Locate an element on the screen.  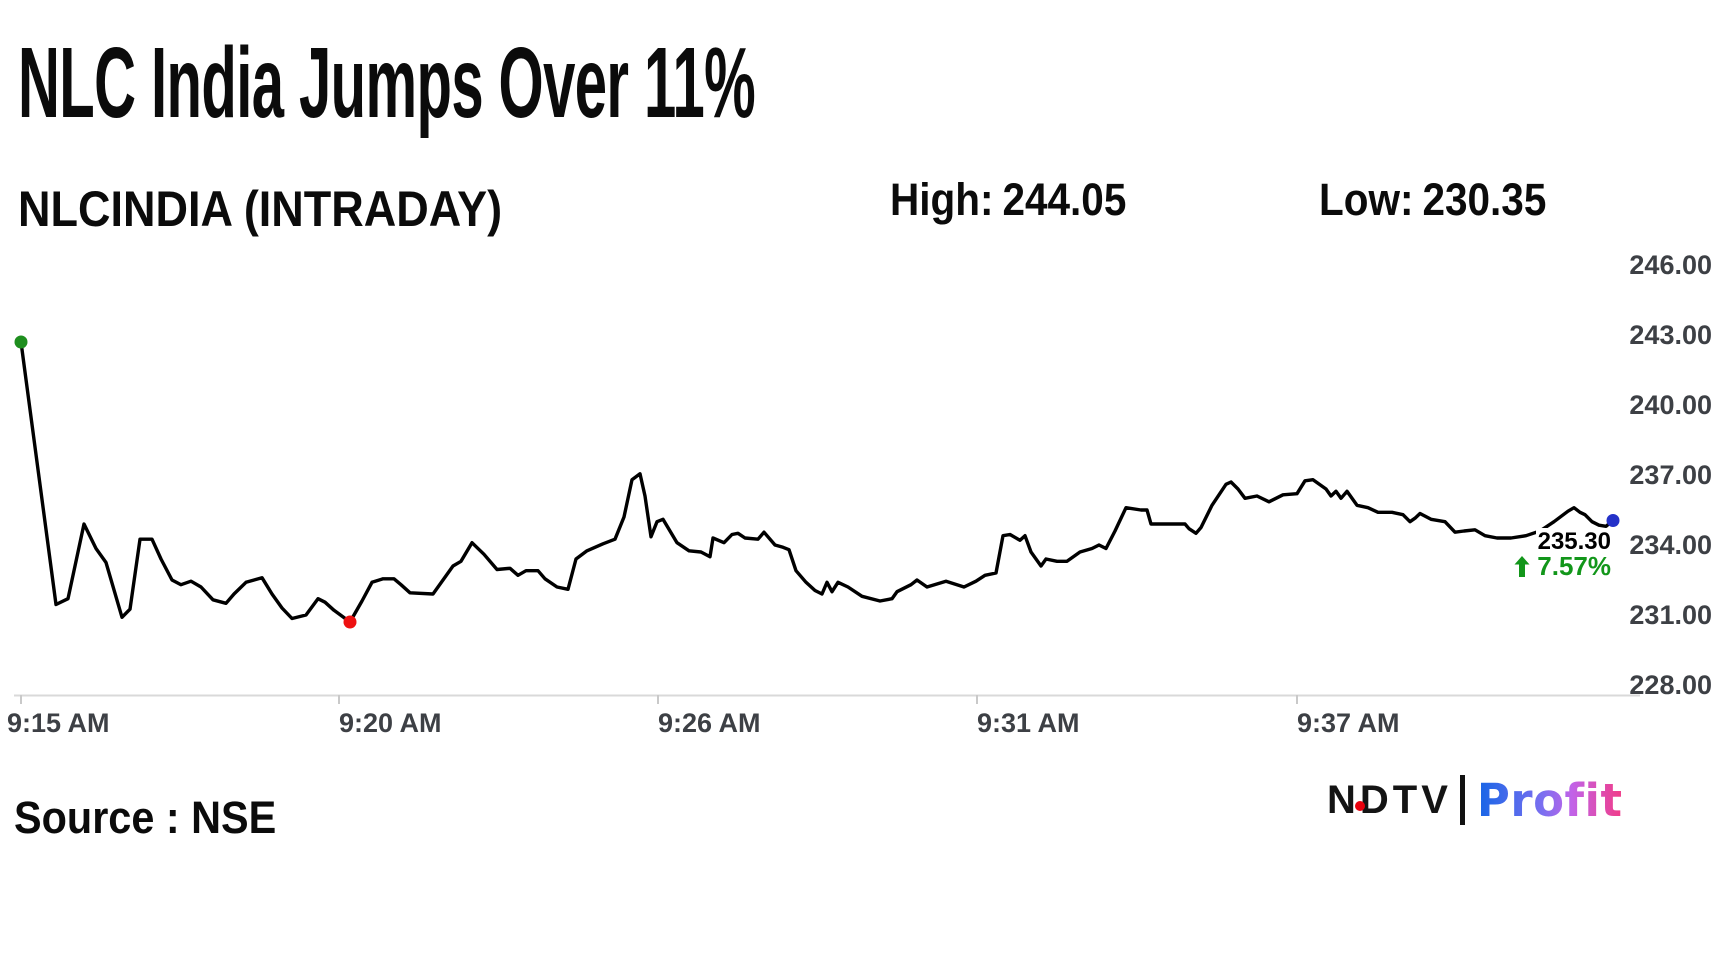
session-low-stat: Low: 230.35 is located at coordinates (1432, 200).